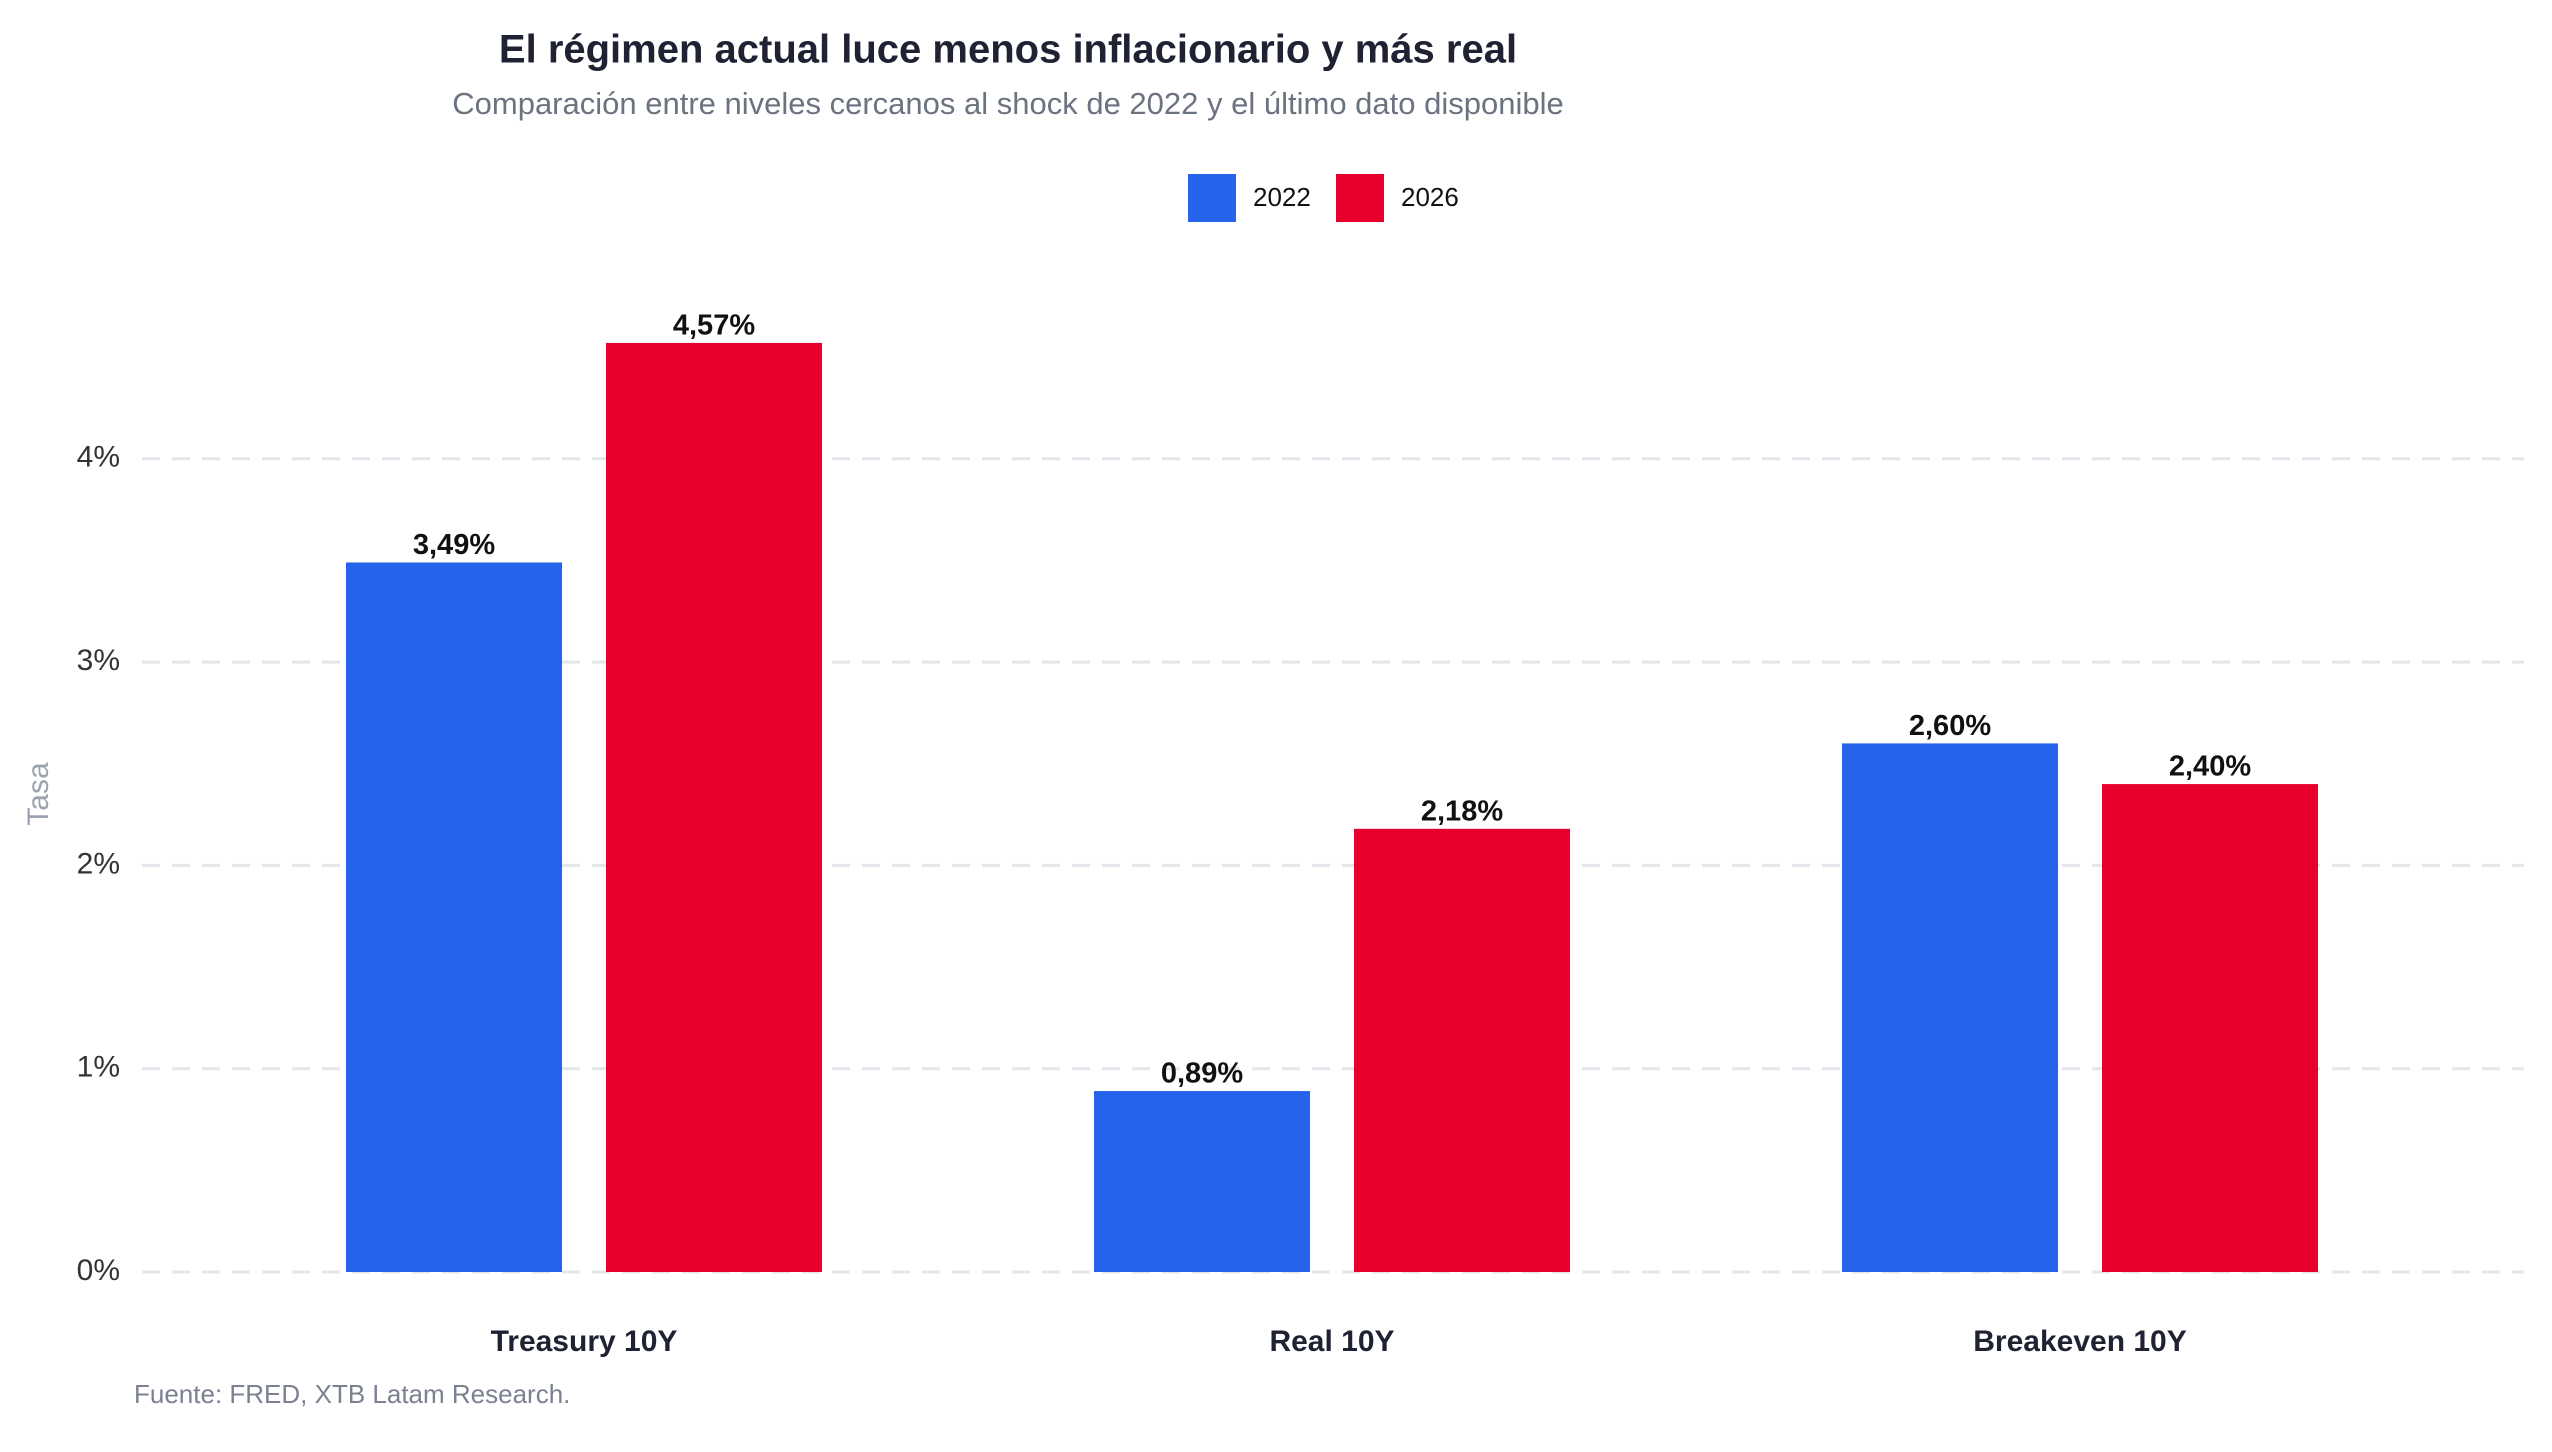 Image resolution: width=2552 pixels, height=1452 pixels. What do you see at coordinates (1282, 197) in the screenshot?
I see `legend-label-2022: 2022` at bounding box center [1282, 197].